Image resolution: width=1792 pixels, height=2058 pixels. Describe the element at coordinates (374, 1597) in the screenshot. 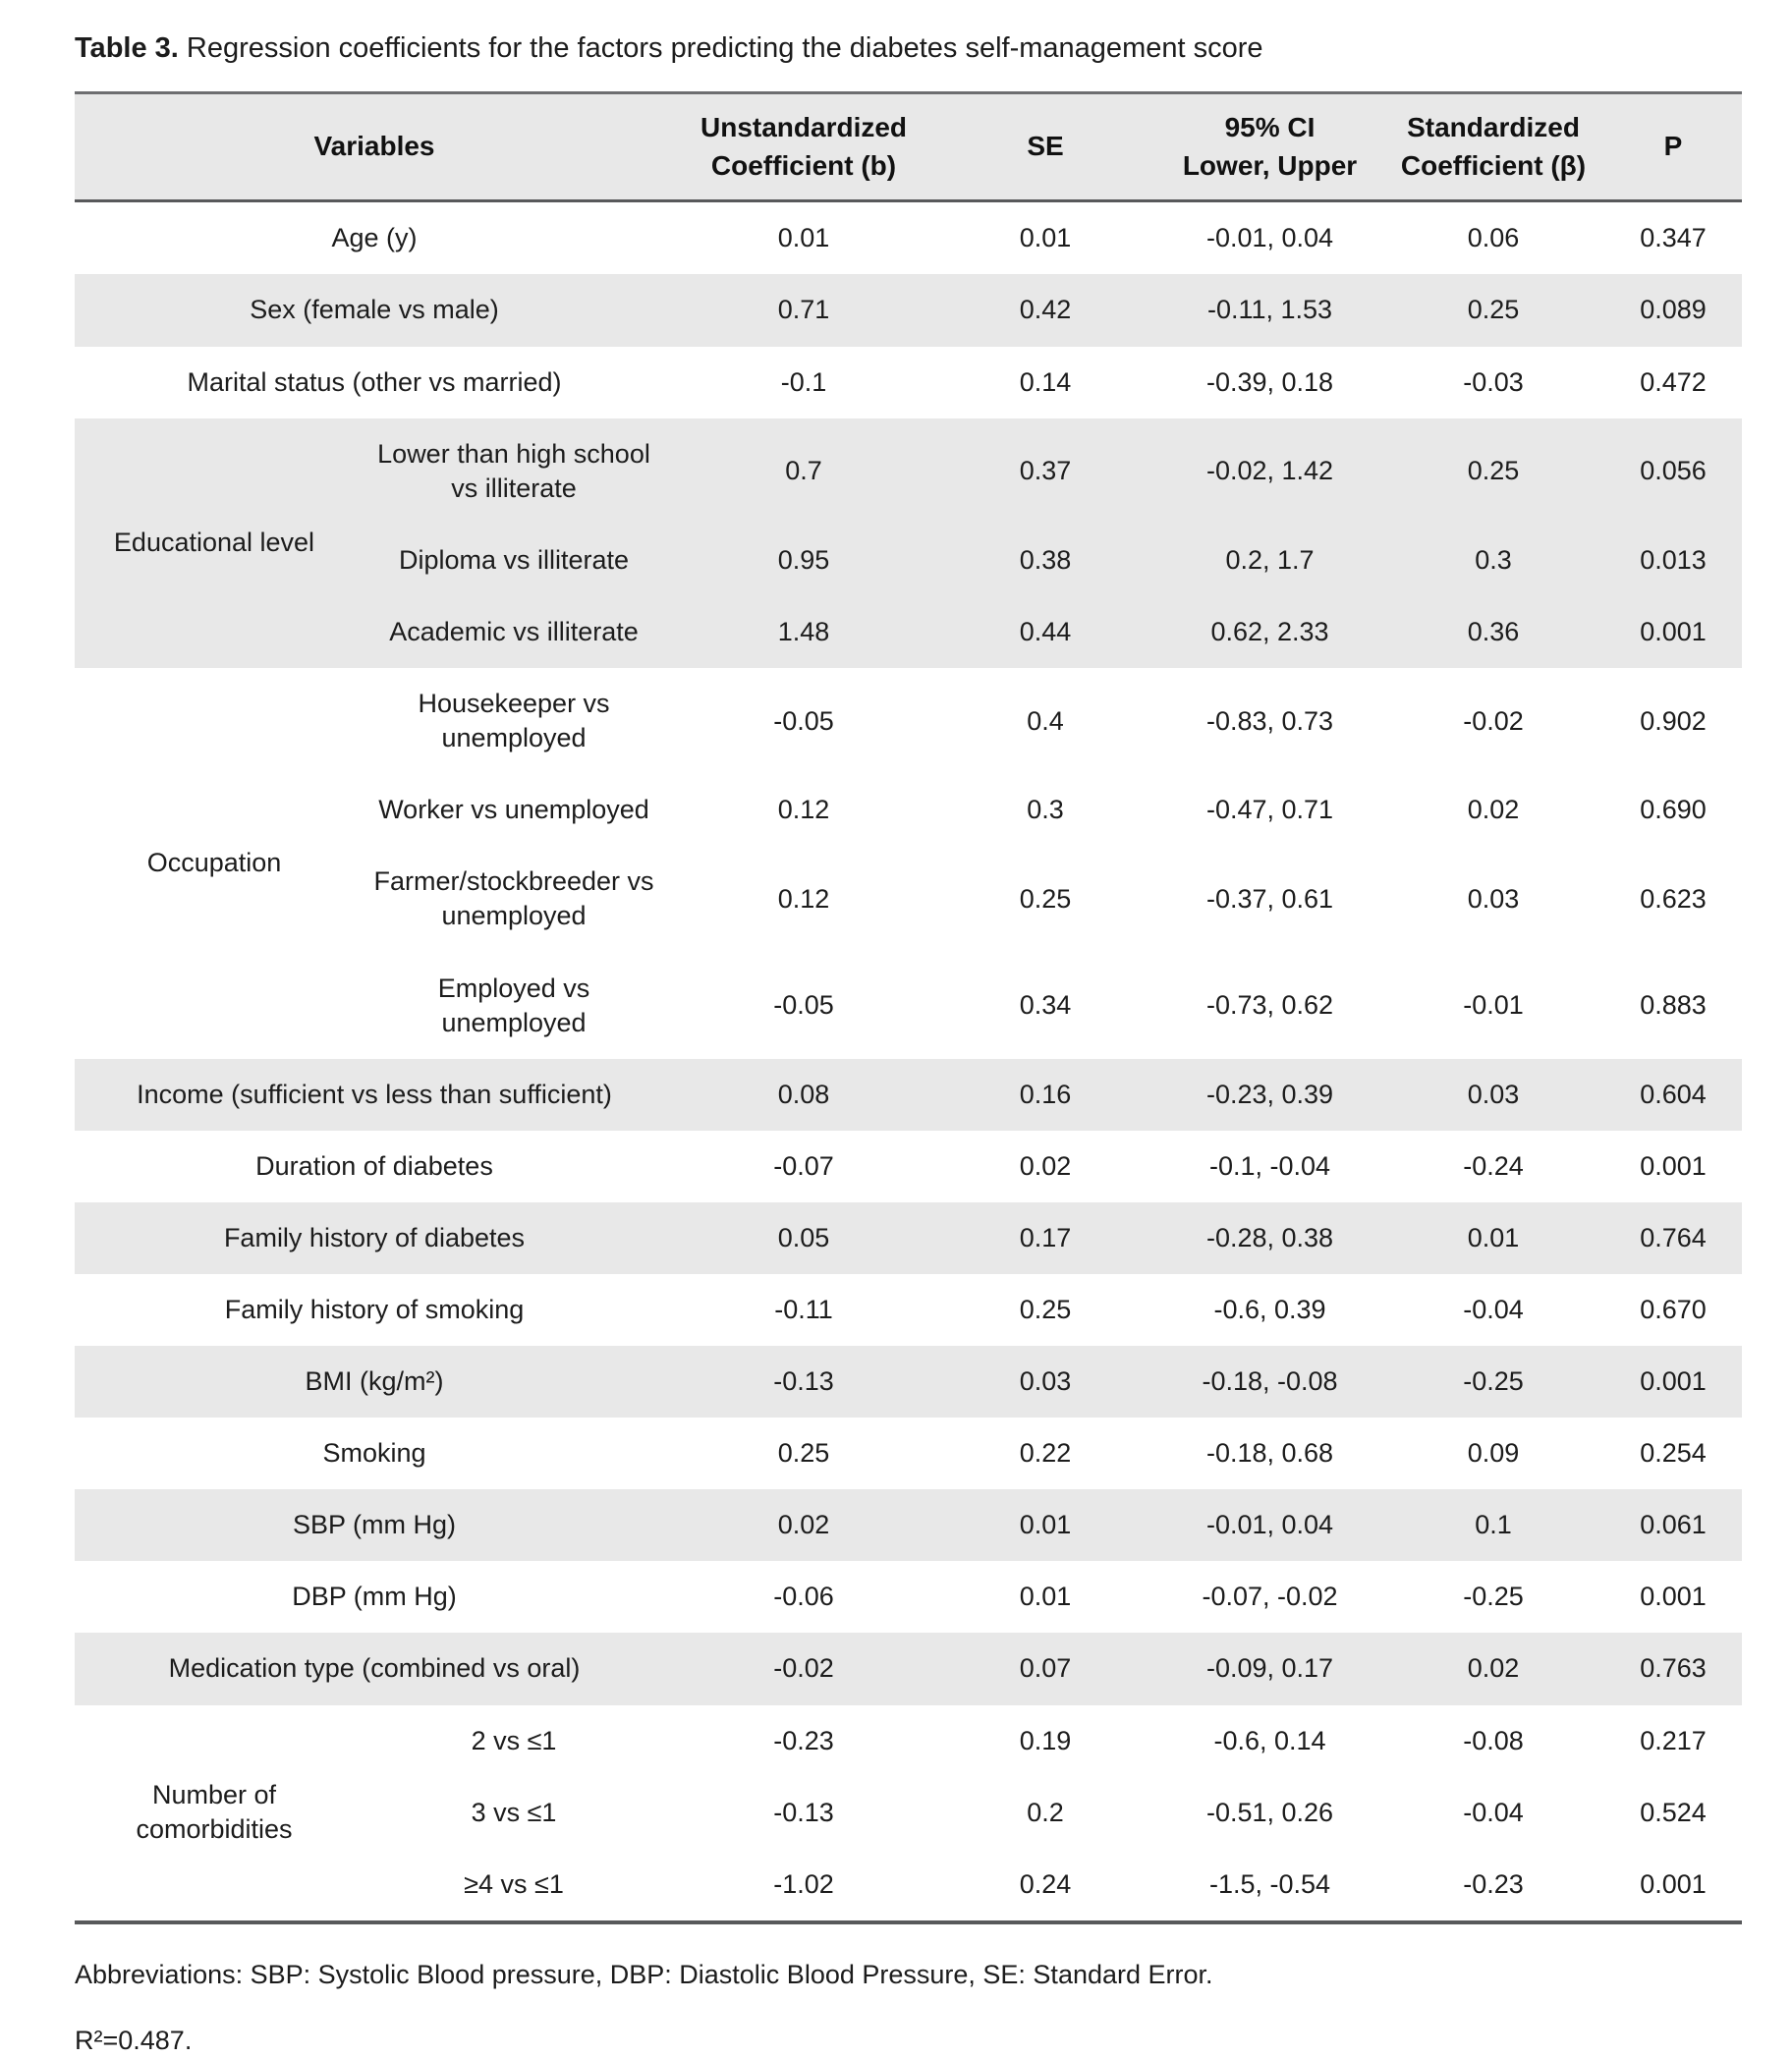

I see `variable-label: DBP (mm Hg)` at that location.